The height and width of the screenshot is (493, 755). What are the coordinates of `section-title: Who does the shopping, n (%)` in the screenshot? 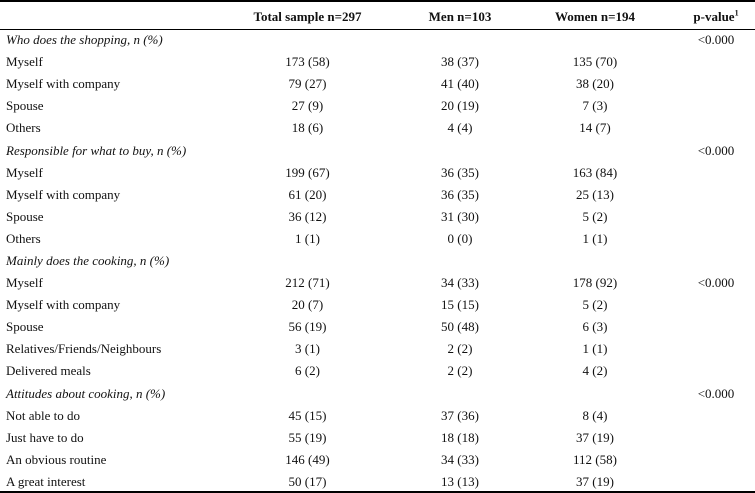 It's located at (84, 40).